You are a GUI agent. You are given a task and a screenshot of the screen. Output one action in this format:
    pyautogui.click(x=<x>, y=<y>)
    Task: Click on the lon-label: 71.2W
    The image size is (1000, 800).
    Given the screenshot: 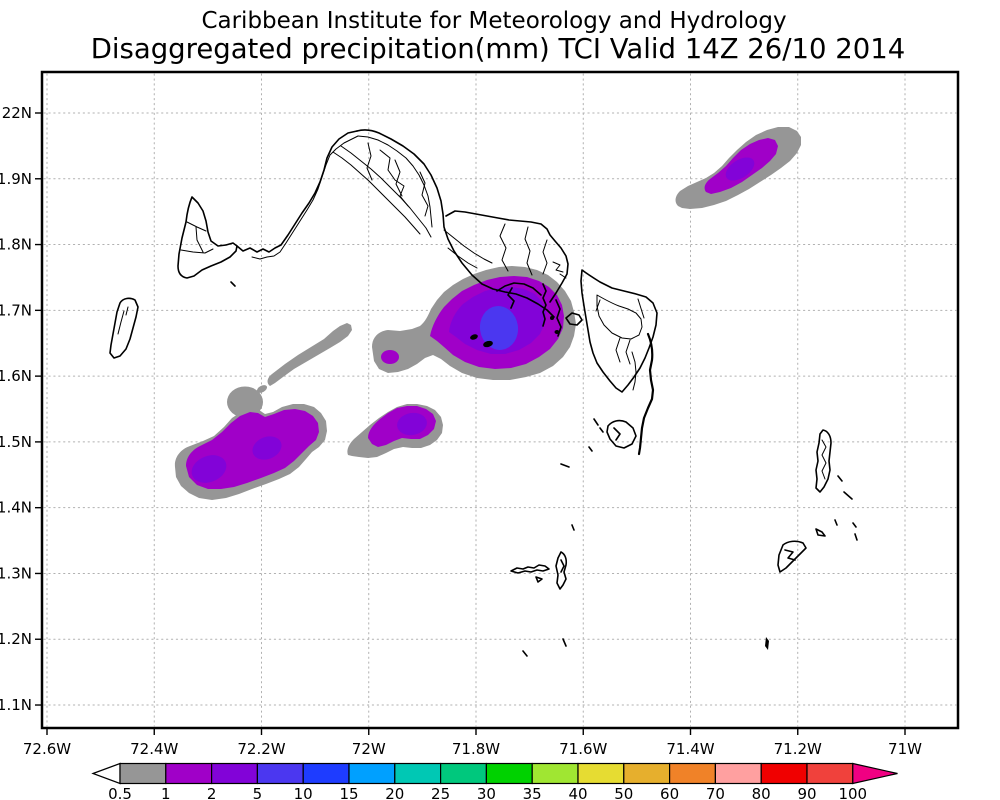 What is the action you would take?
    pyautogui.click(x=798, y=749)
    